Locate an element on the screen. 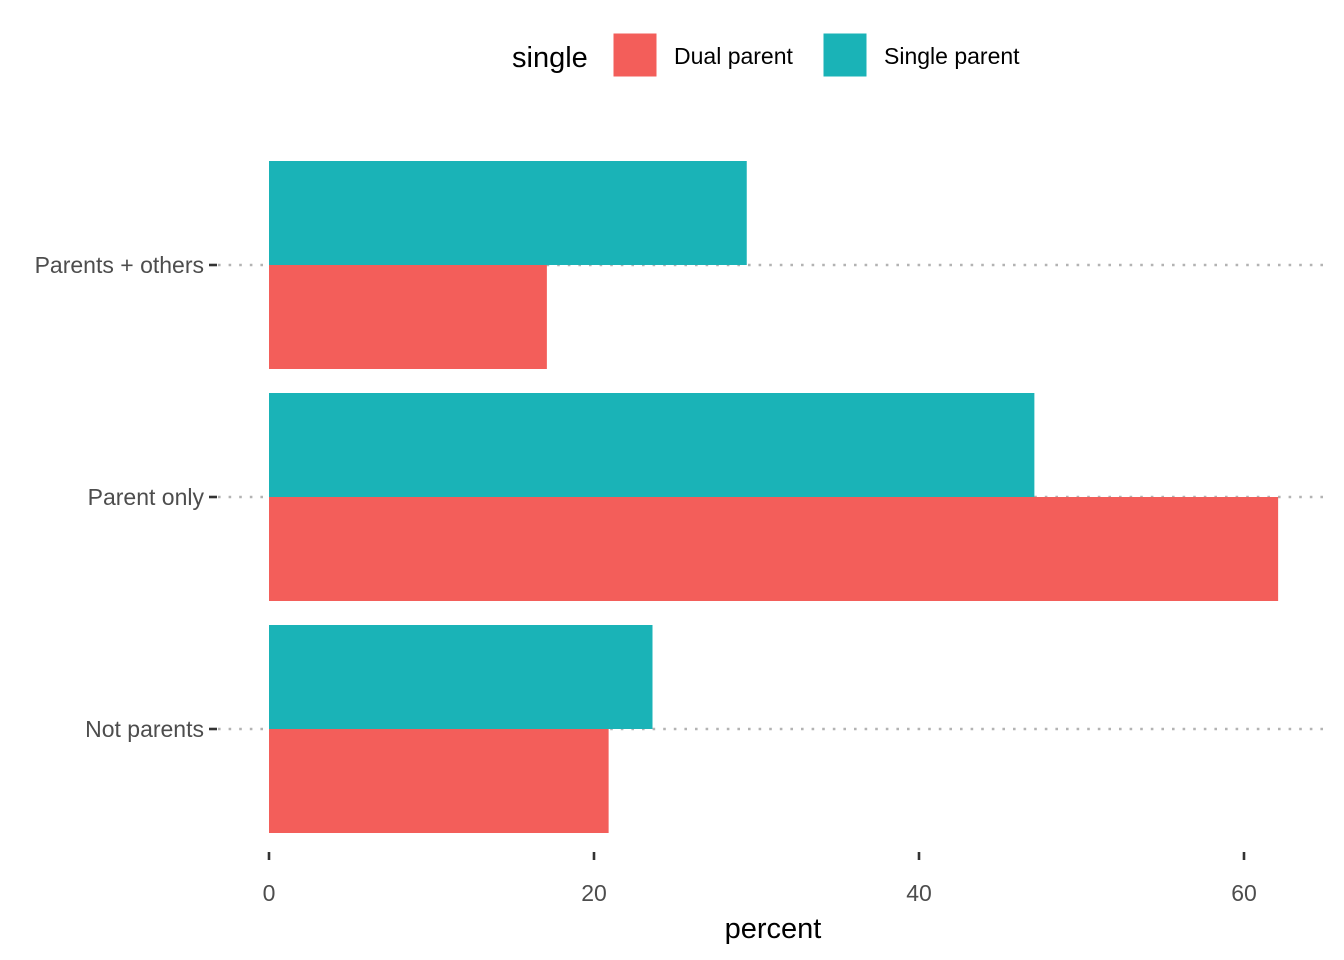 The height and width of the screenshot is (960, 1344). legend-key-dual-parent is located at coordinates (635, 55).